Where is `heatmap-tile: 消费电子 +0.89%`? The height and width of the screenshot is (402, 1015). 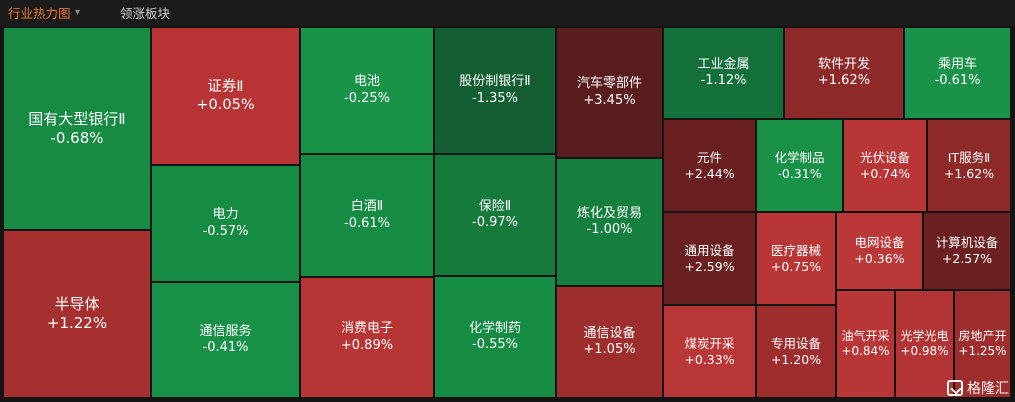
heatmap-tile: 消费电子 +0.89% is located at coordinates (367, 337).